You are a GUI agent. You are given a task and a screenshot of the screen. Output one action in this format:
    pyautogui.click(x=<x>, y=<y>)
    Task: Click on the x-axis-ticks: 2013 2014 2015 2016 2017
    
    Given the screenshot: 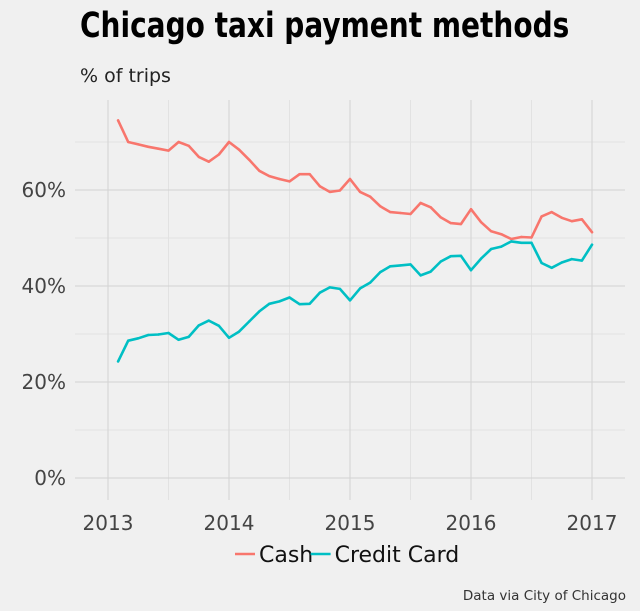 What is the action you would take?
    pyautogui.click(x=350, y=523)
    